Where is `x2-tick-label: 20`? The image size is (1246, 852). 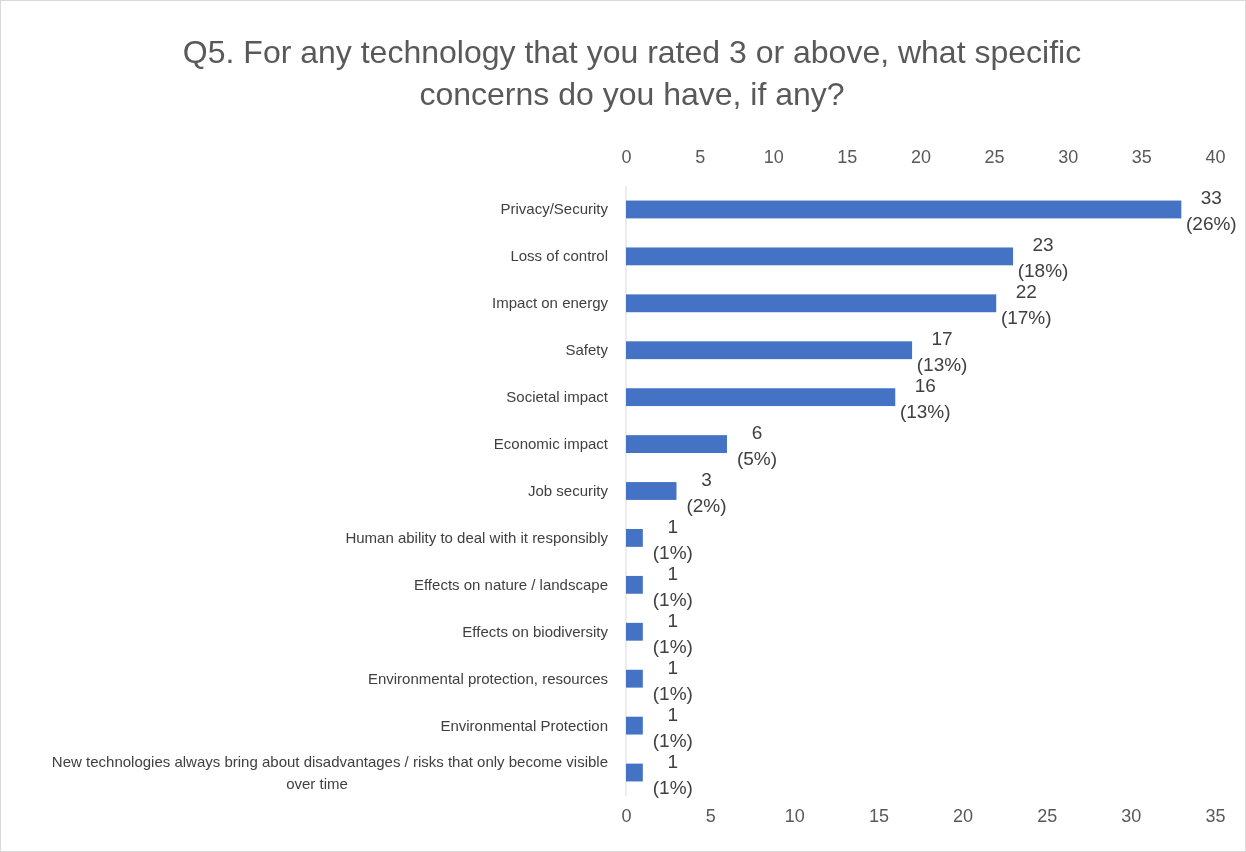 x2-tick-label: 20 is located at coordinates (921, 157).